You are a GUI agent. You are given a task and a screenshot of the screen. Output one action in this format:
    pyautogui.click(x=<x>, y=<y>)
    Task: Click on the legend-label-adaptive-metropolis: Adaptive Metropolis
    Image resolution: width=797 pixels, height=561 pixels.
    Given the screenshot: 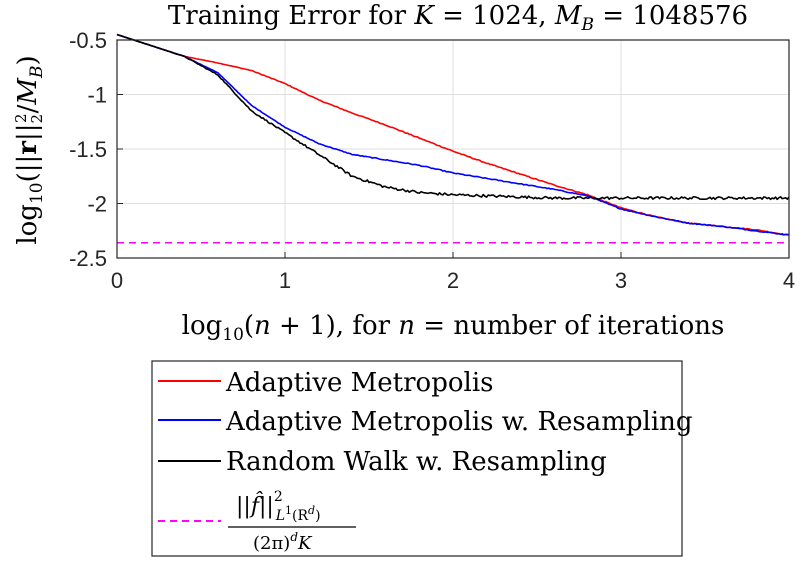 What is the action you would take?
    pyautogui.click(x=359, y=383)
    